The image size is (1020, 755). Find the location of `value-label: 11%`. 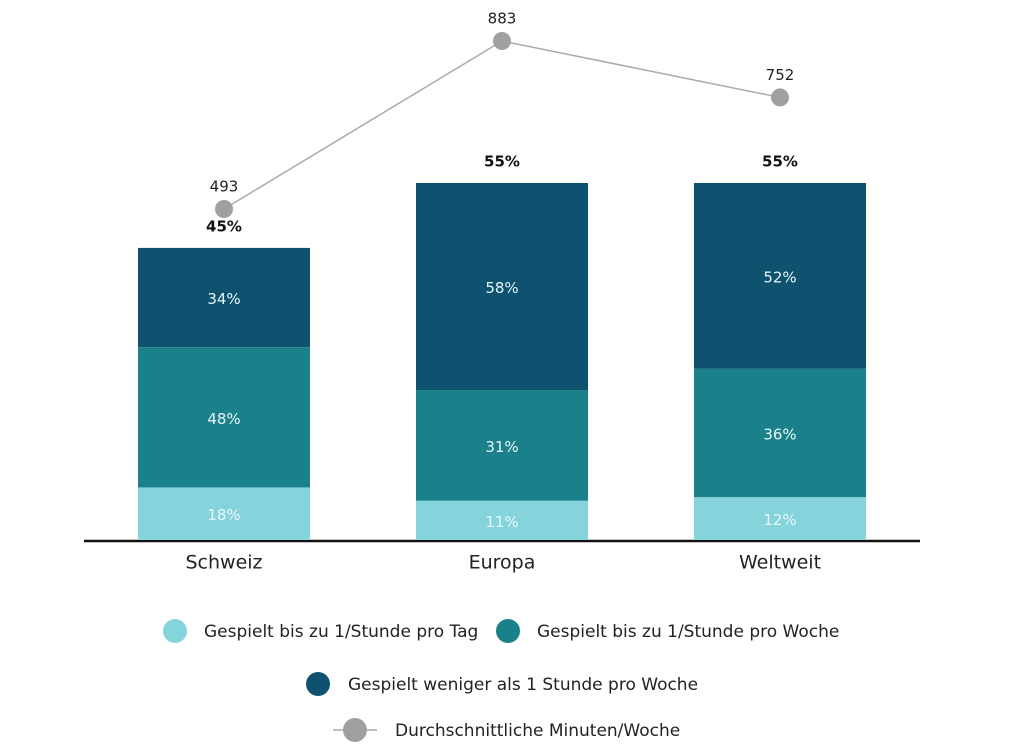

value-label: 11% is located at coordinates (501, 522).